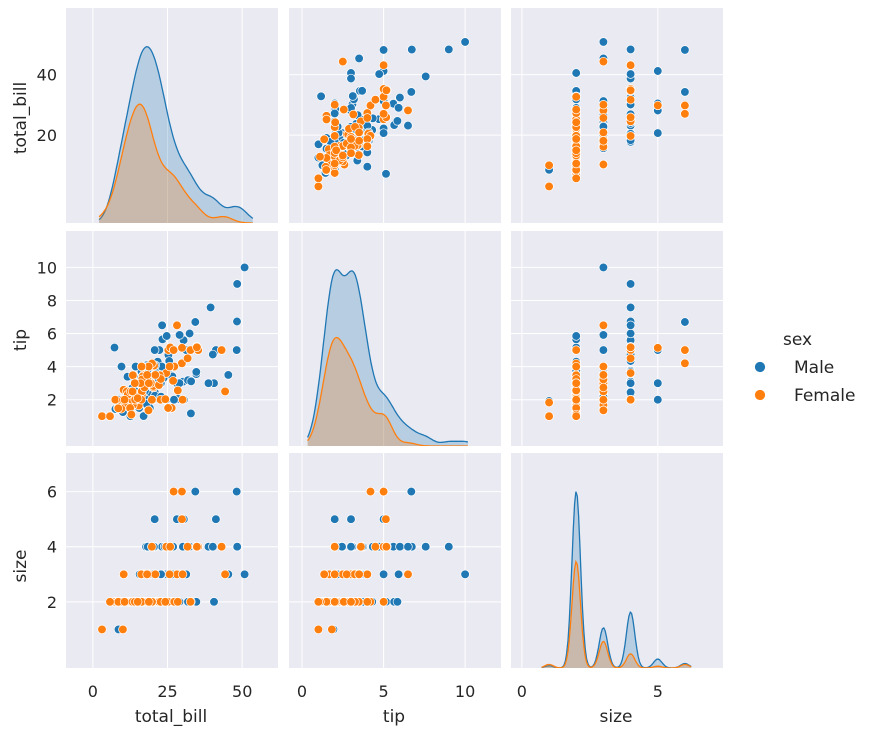 This screenshot has height=735, width=876. I want to click on panel-size-vs-tip, so click(395, 560).